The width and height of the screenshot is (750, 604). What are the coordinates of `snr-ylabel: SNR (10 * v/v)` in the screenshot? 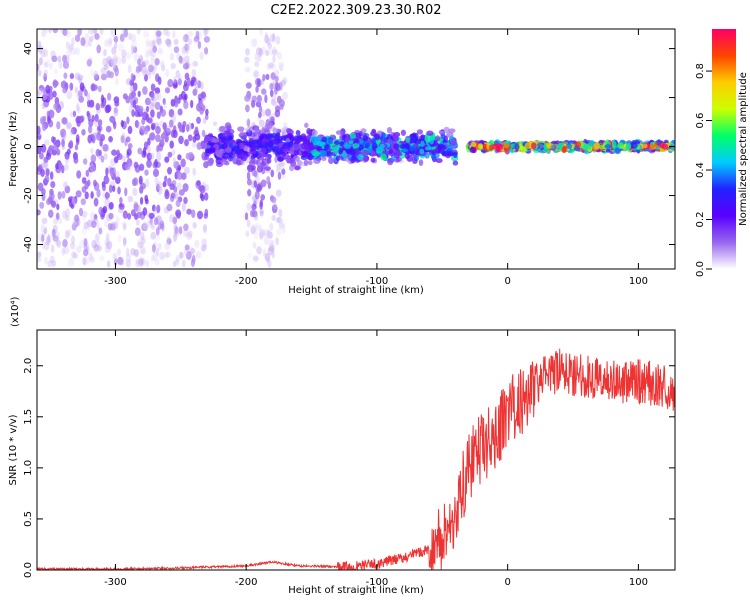 It's located at (13, 449).